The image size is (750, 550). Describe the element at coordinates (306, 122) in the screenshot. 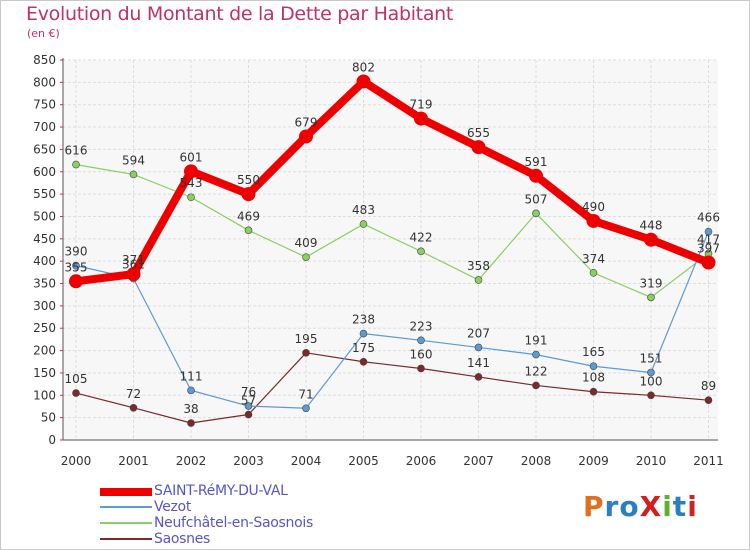

I see `data-label: 679` at that location.